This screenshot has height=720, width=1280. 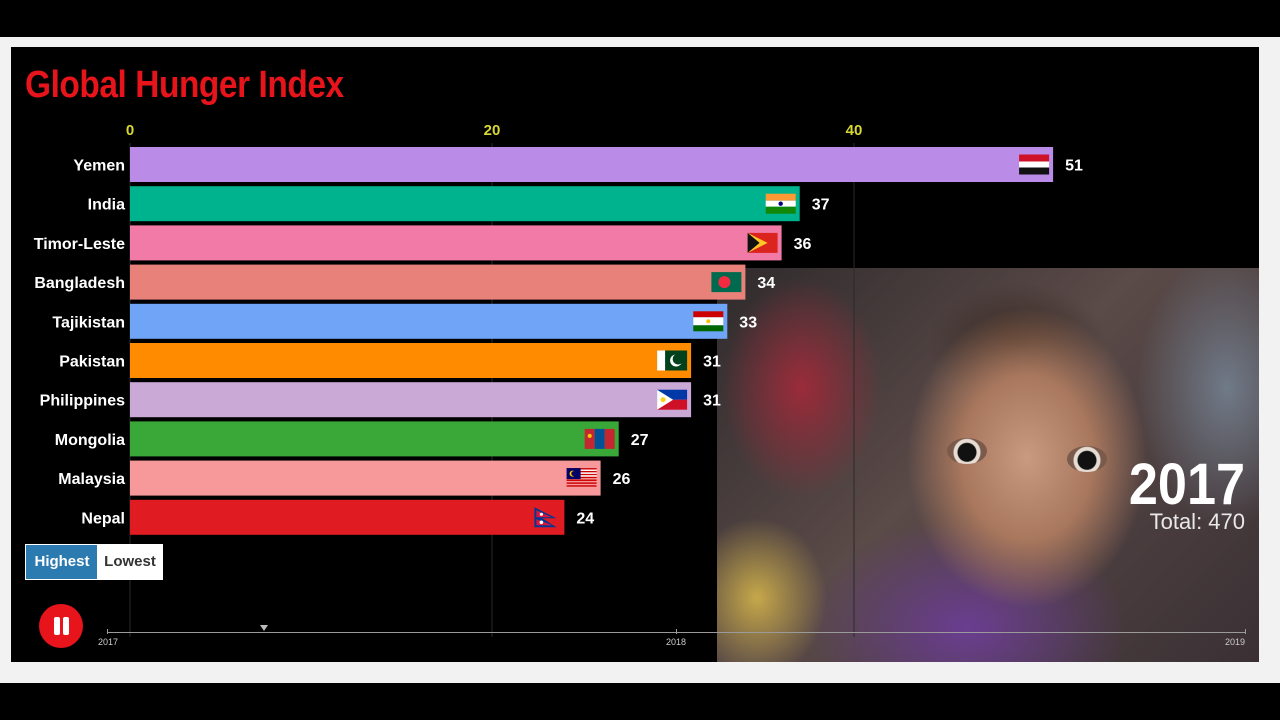 What do you see at coordinates (264, 628) in the screenshot?
I see `timeline-marker` at bounding box center [264, 628].